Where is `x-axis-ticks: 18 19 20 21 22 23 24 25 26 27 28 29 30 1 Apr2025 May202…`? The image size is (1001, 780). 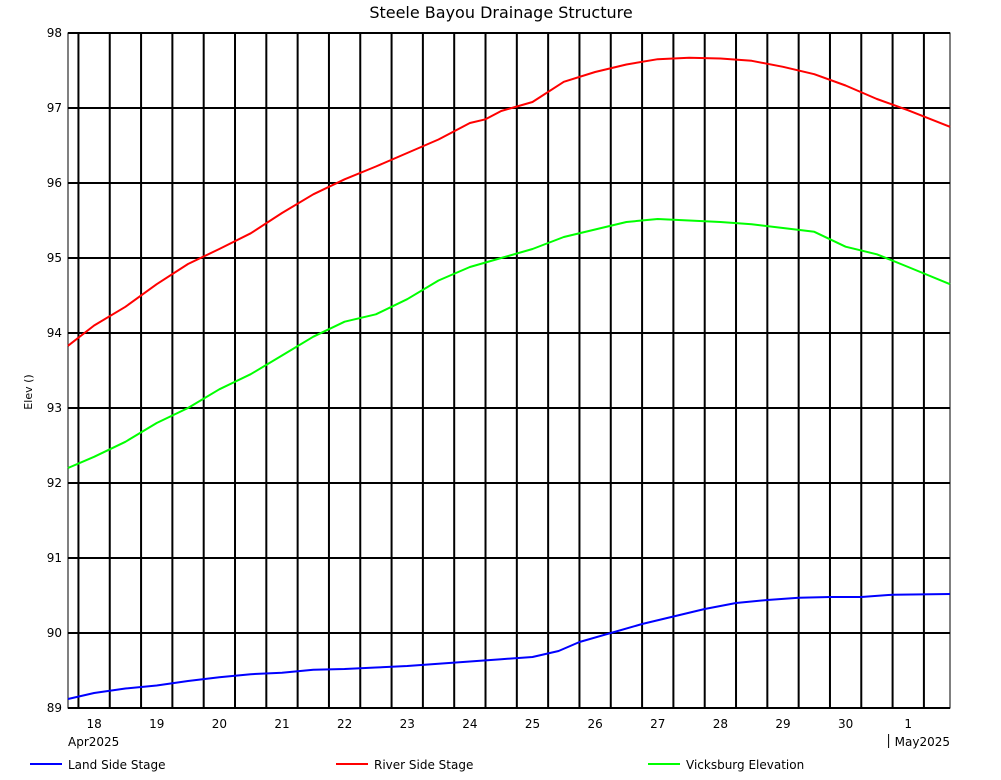
x-axis-ticks: 18 19 20 21 22 23 24 25 26 27 28 29 30 1 Apr2025 May202… is located at coordinates (509, 733).